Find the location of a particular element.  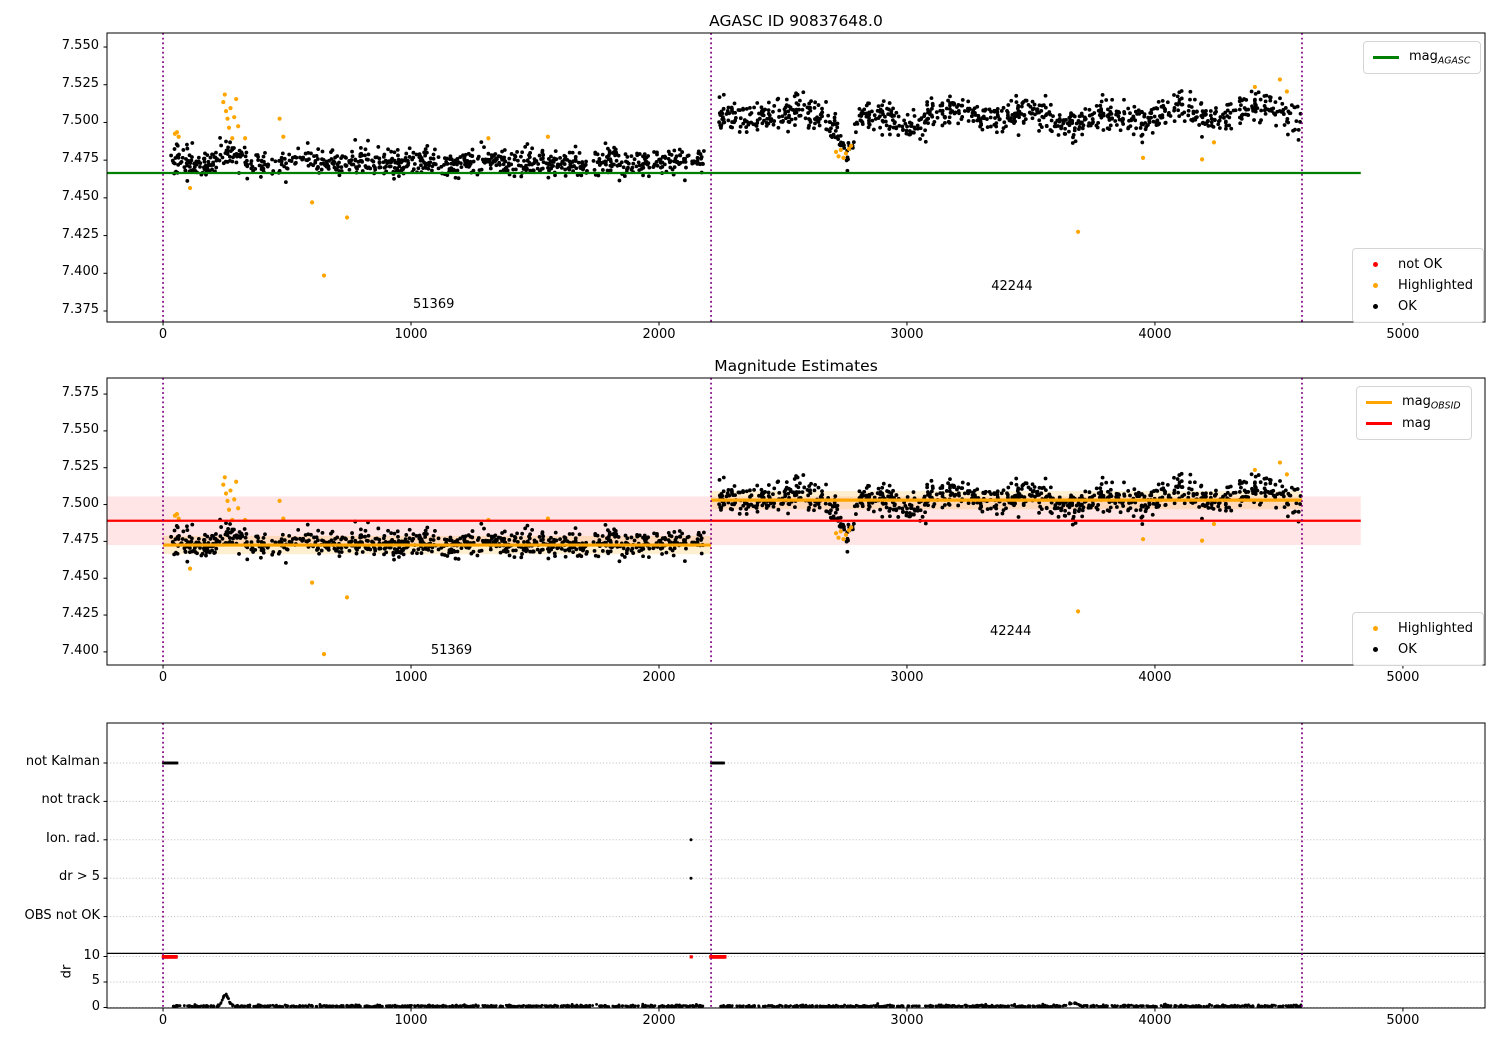

flag-category-label: not Kalman is located at coordinates (62, 761).